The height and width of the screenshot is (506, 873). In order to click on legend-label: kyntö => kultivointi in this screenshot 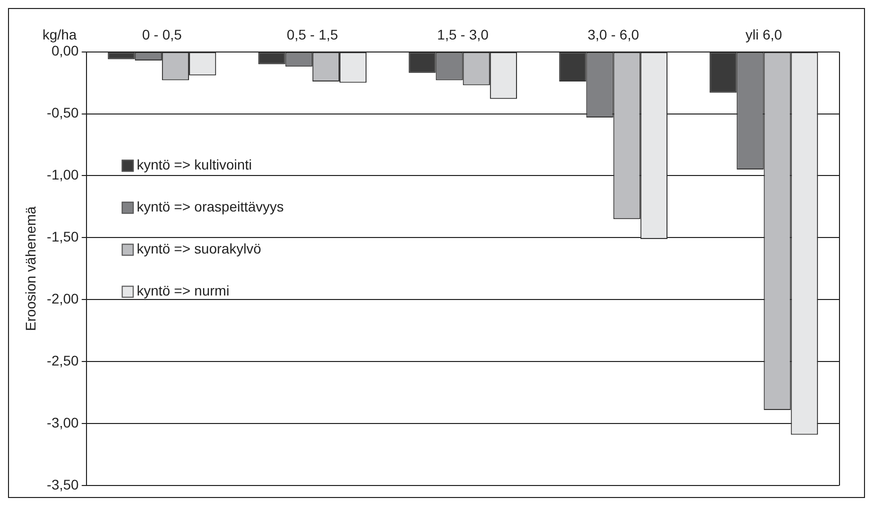, I will do `click(194, 164)`.